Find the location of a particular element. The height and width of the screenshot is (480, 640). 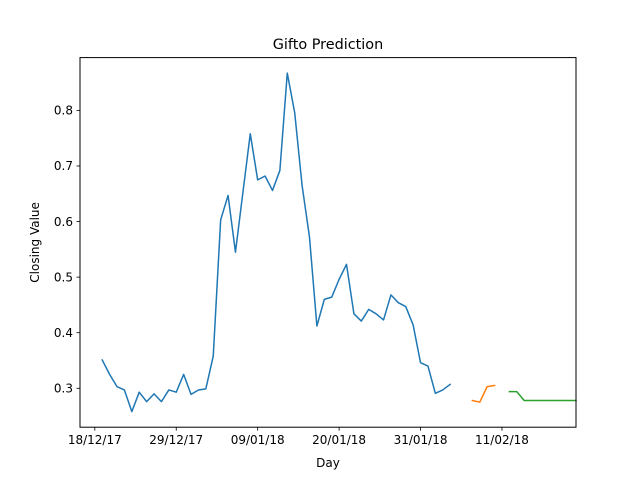

y-tick-label: 0.5 is located at coordinates (63, 277).